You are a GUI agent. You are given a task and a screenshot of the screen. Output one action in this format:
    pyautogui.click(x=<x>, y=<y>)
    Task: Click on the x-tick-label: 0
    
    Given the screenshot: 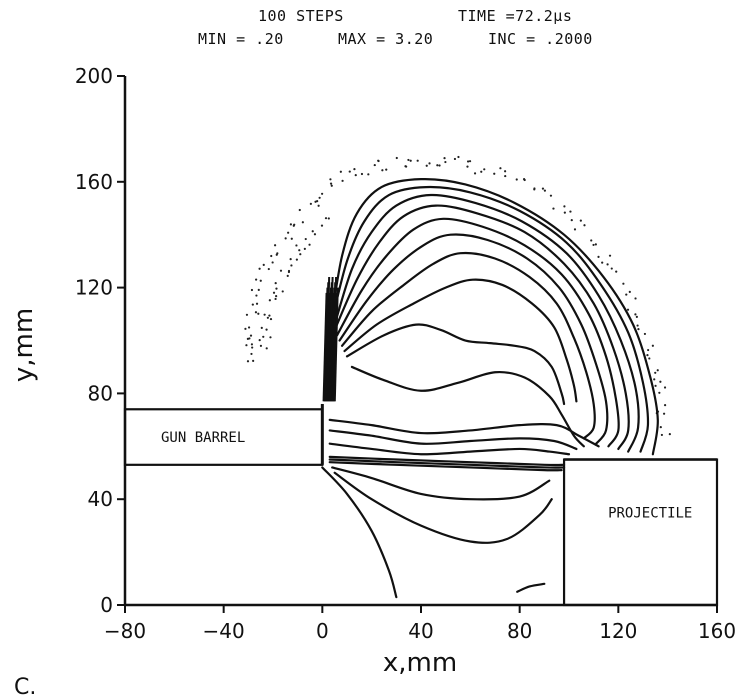 What is the action you would take?
    pyautogui.click(x=322, y=631)
    